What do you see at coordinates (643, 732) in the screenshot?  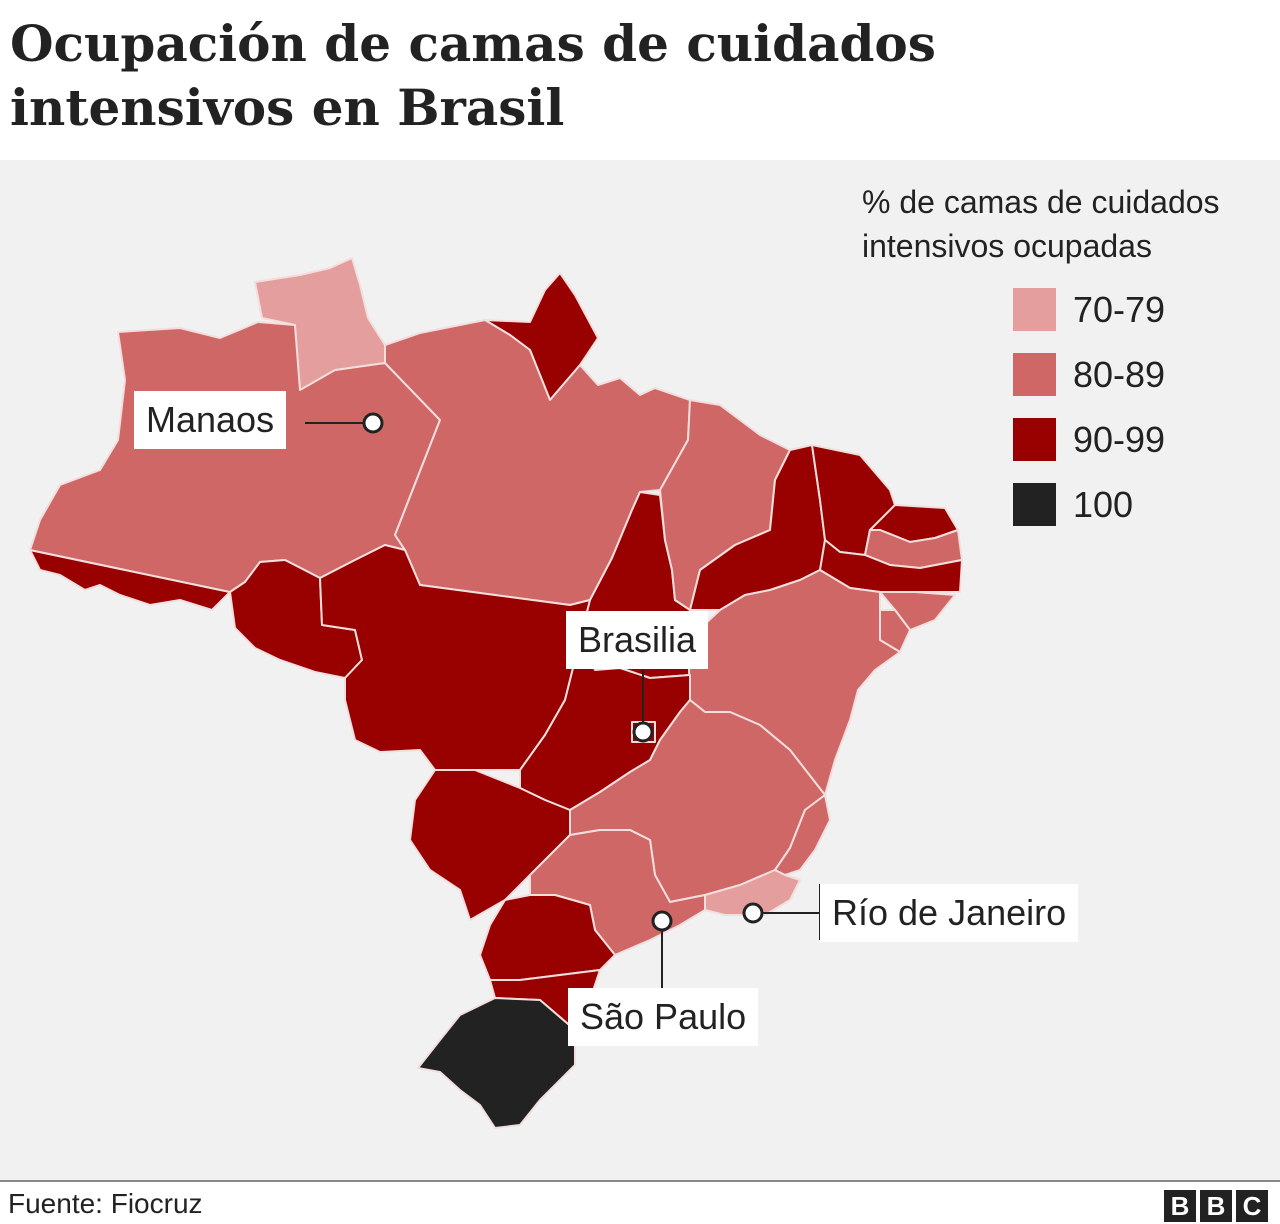 I see `brasilia-marker` at bounding box center [643, 732].